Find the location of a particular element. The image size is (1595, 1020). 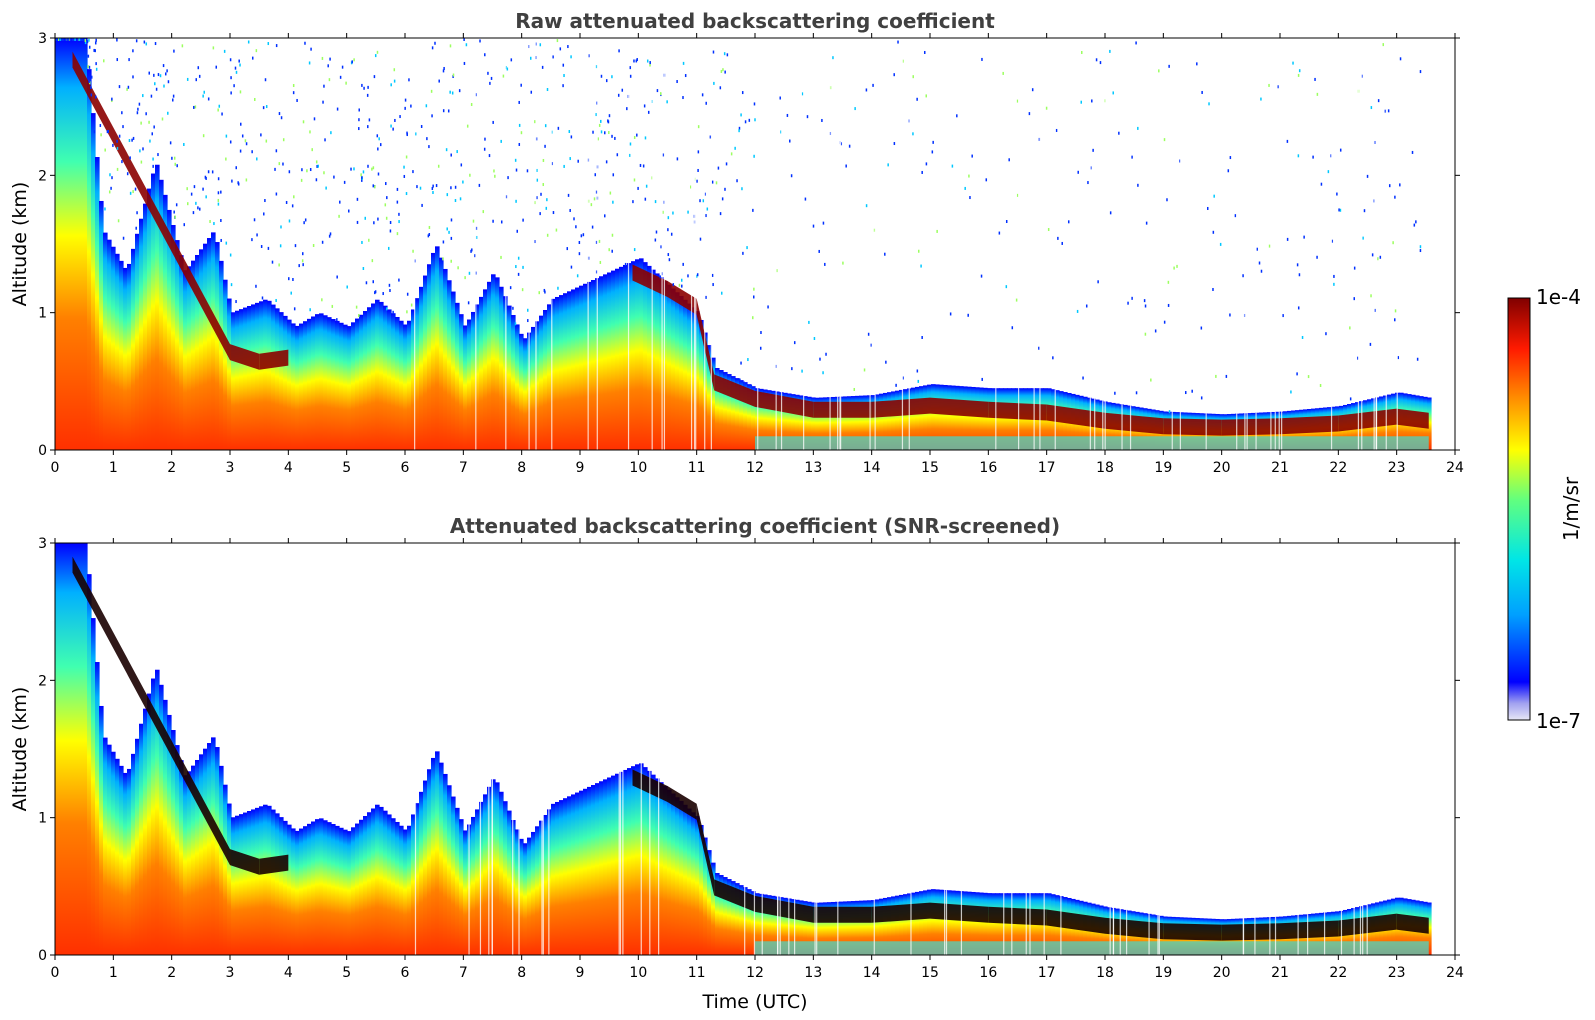

x-tick-label: 12 is located at coordinates (755, 468).